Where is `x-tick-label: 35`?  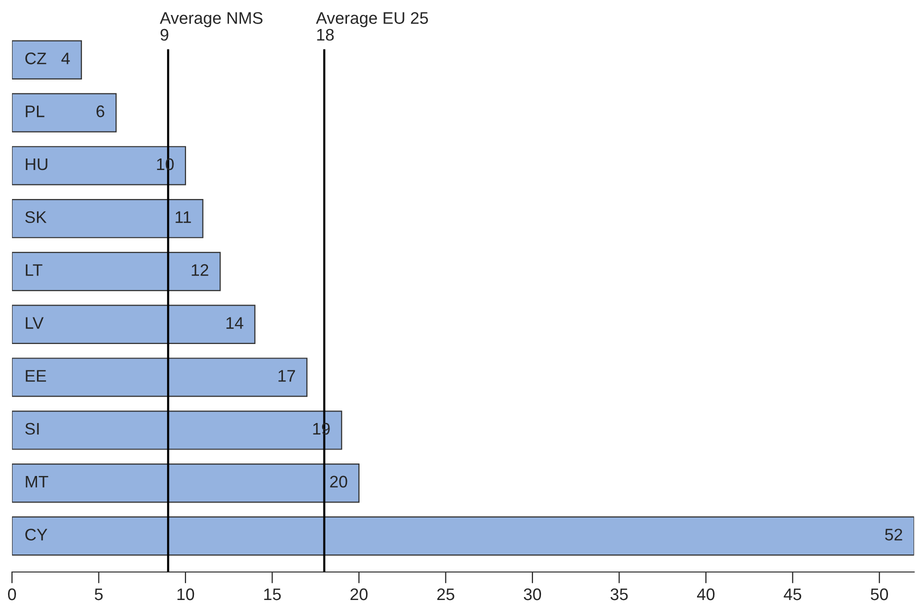 x-tick-label: 35 is located at coordinates (619, 594).